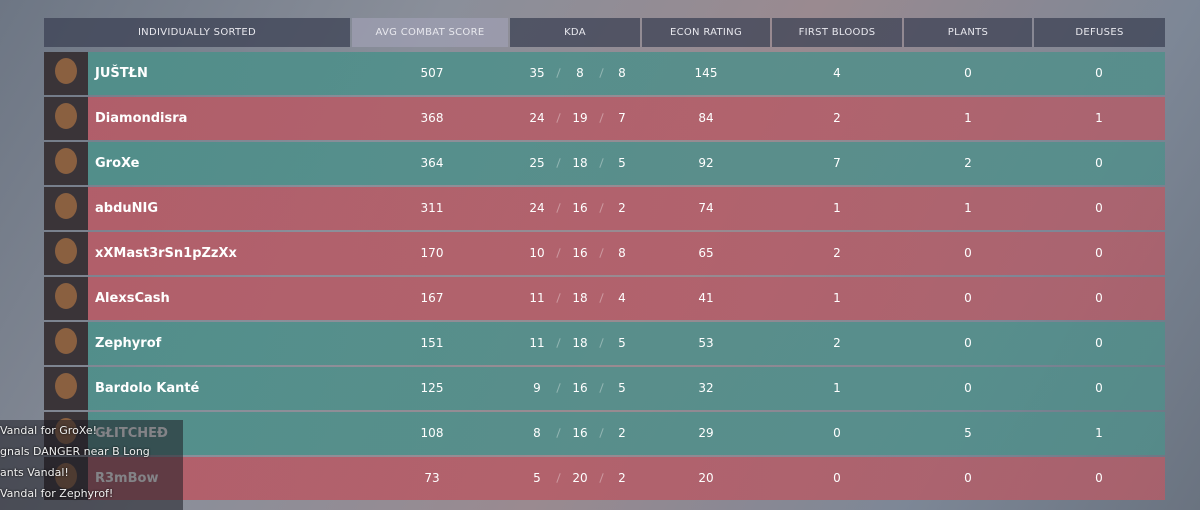  What do you see at coordinates (432, 478) in the screenshot?
I see `stat-acs: 73` at bounding box center [432, 478].